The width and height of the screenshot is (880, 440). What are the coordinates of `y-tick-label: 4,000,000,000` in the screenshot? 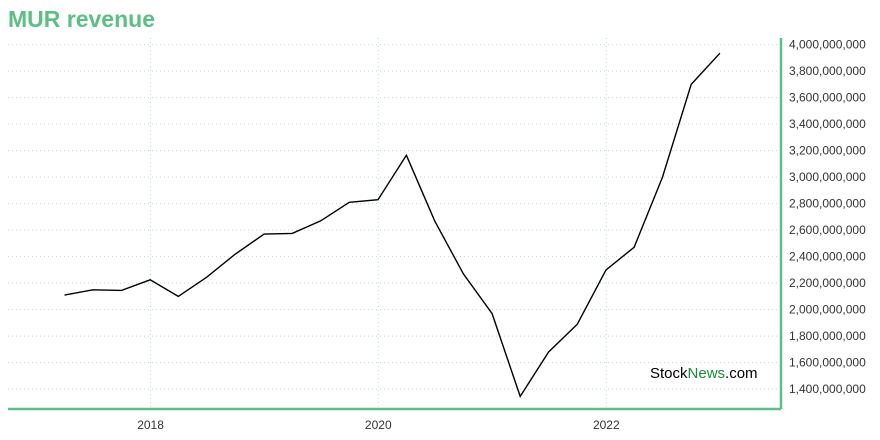 It's located at (827, 45).